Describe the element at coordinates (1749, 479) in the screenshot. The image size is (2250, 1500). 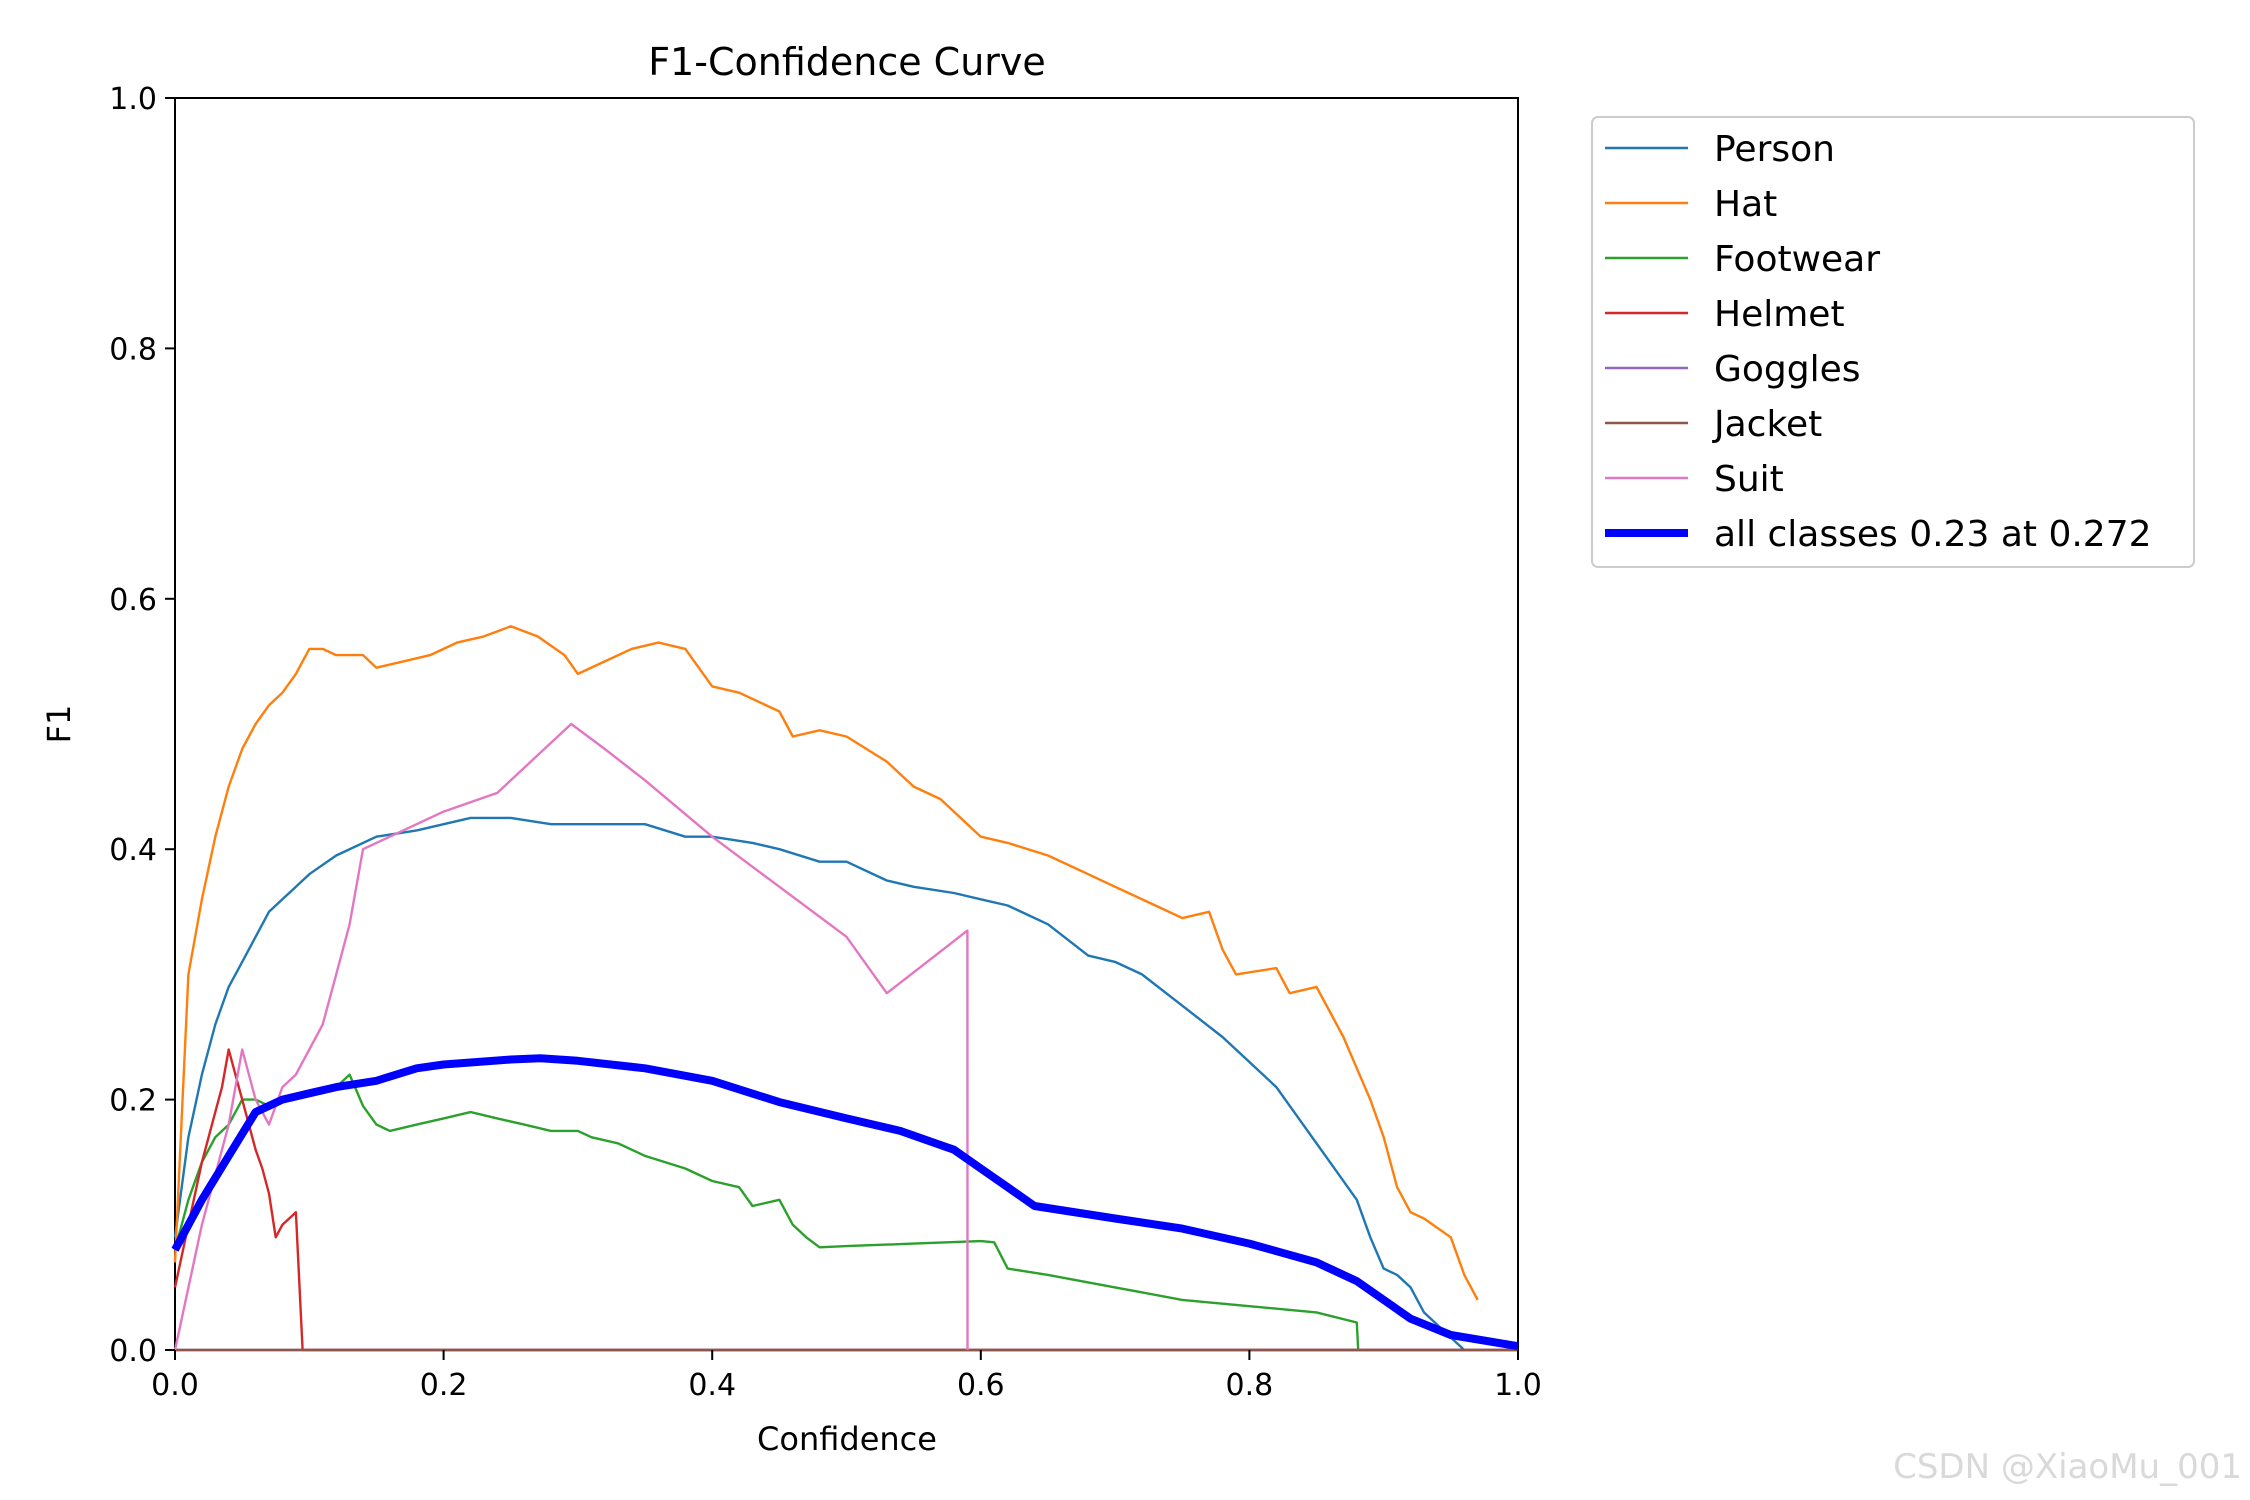
I see `legend-label: Suit` at that location.